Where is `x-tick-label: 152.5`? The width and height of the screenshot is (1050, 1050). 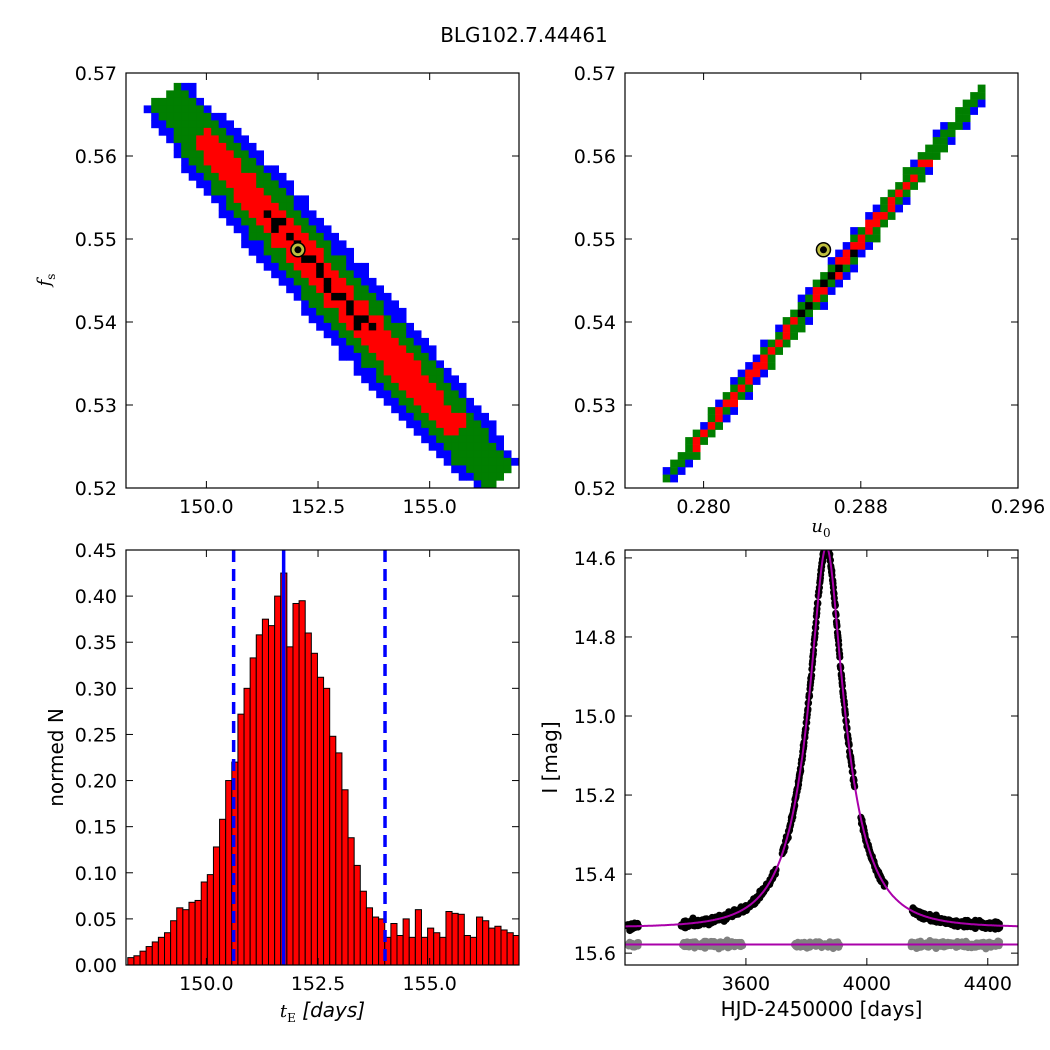 x-tick-label: 152.5 is located at coordinates (318, 984).